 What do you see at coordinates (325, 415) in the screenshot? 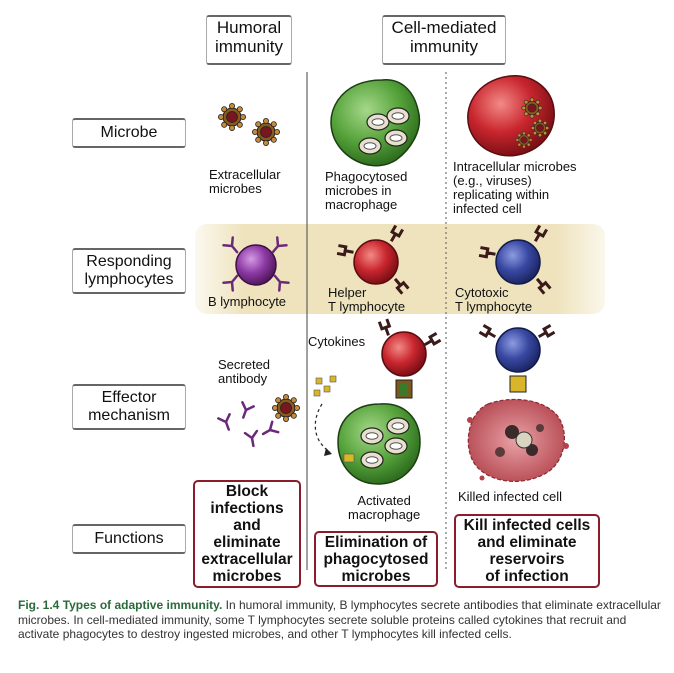
I see `cytokine-icon` at bounding box center [325, 415].